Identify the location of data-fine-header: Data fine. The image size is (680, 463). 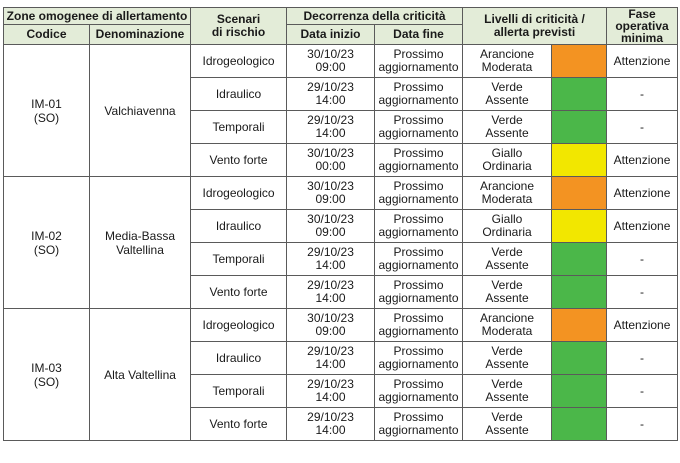
(419, 34).